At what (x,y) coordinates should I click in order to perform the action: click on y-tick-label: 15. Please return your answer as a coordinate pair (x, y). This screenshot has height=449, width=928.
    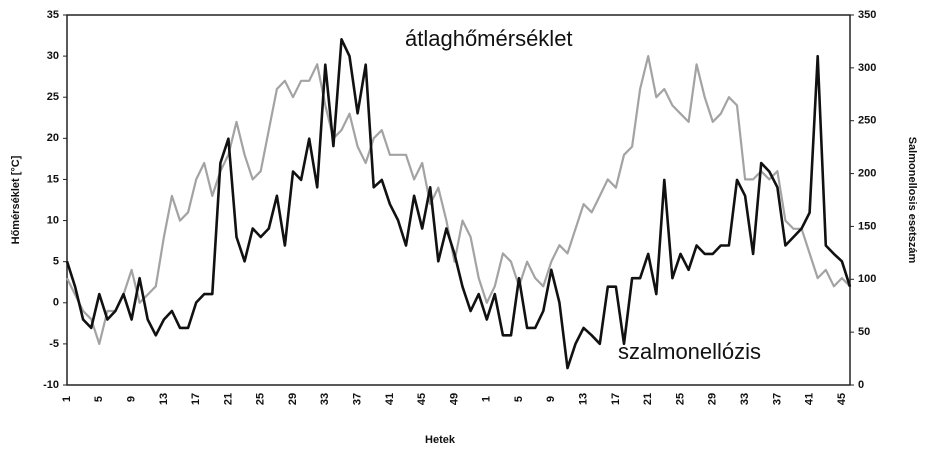
    Looking at the image, I should click on (53, 179).